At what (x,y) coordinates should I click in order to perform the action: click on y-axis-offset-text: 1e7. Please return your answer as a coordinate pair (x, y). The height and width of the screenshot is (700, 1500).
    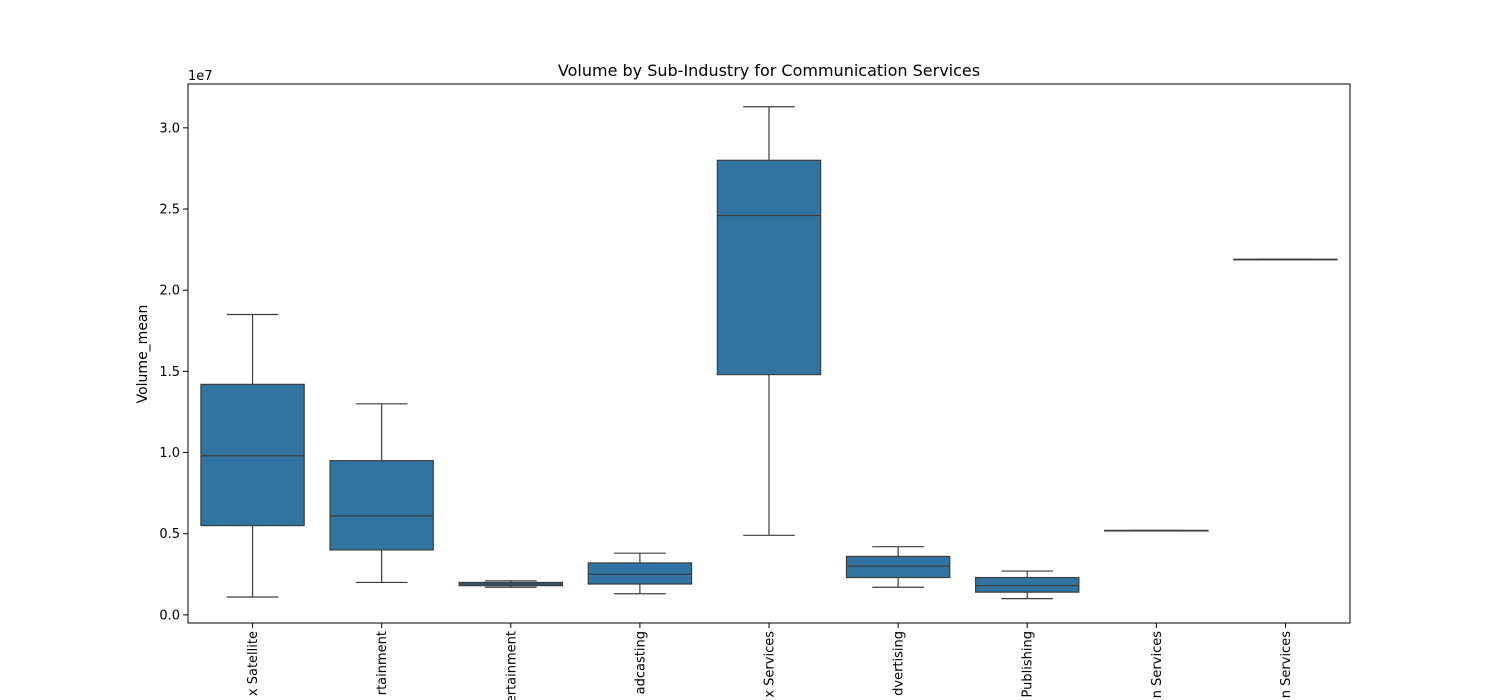
    Looking at the image, I should click on (200, 76).